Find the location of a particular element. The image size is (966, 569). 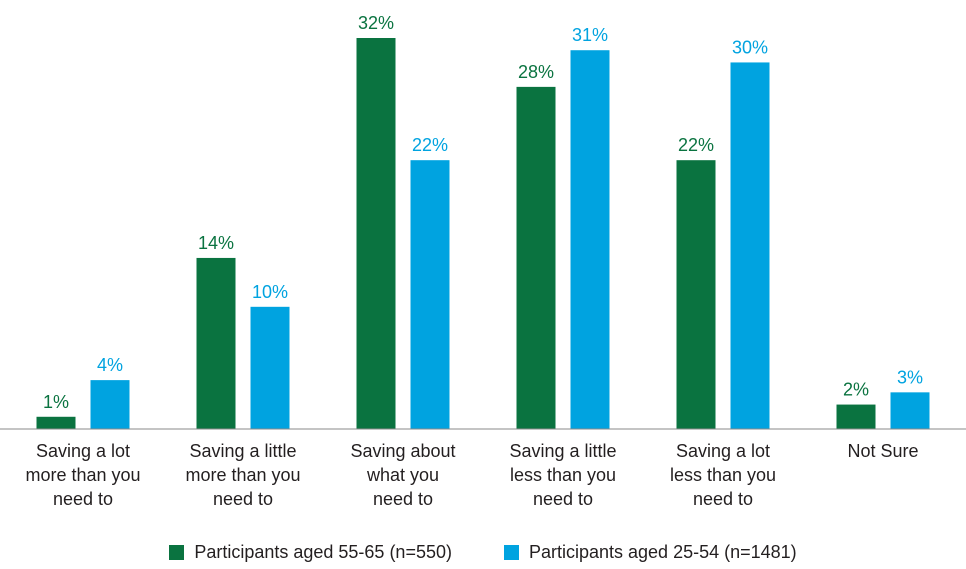

bar-s2-c2 is located at coordinates (270, 367).